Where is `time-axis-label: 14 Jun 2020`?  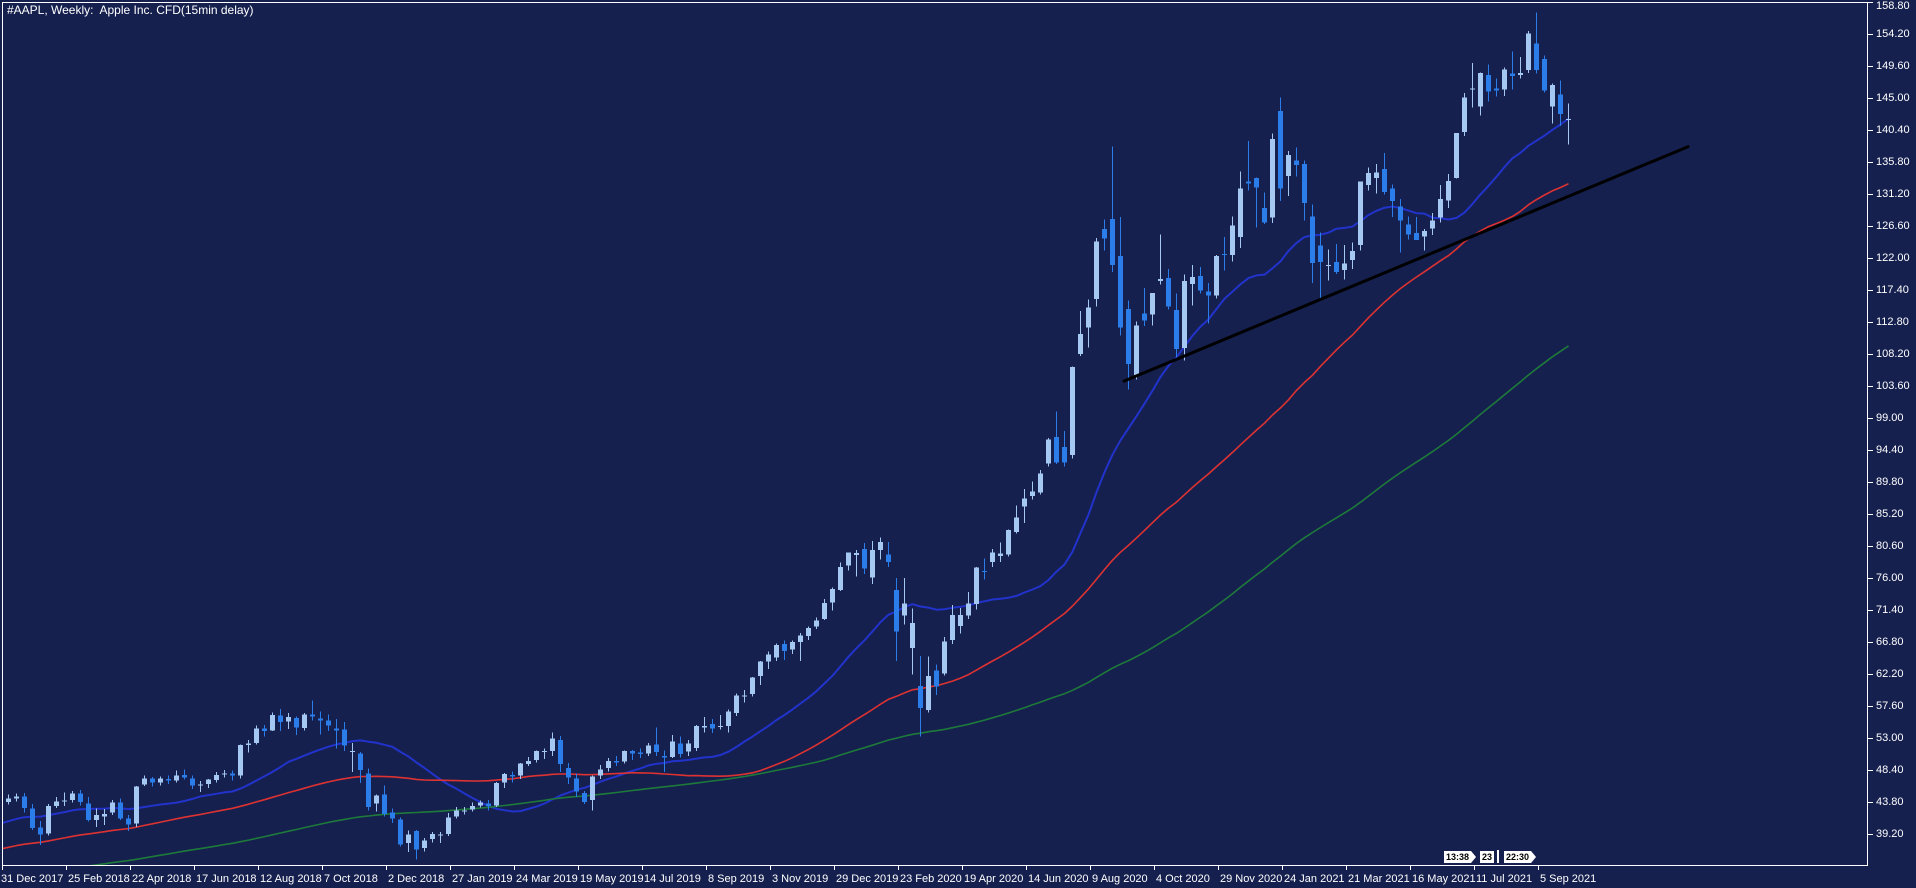 time-axis-label: 14 Jun 2020 is located at coordinates (1058, 879).